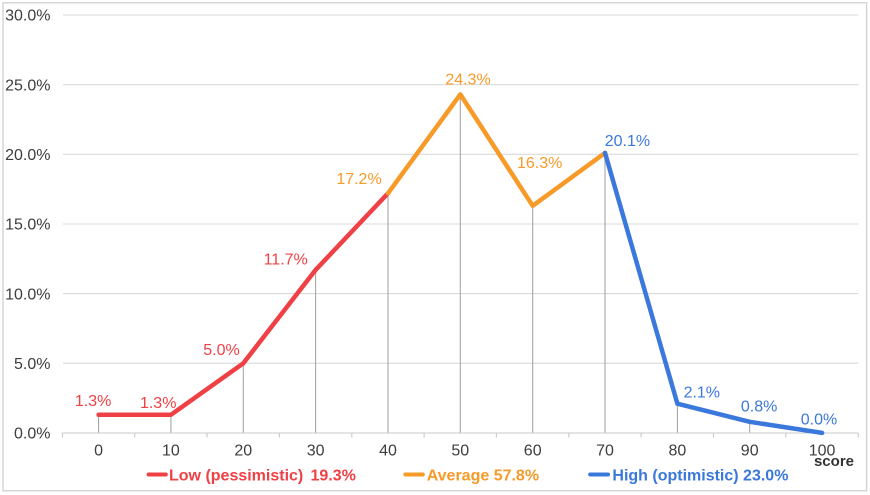 The height and width of the screenshot is (495, 870). Describe the element at coordinates (27, 294) in the screenshot. I see `svg-text: 10.0%` at that location.